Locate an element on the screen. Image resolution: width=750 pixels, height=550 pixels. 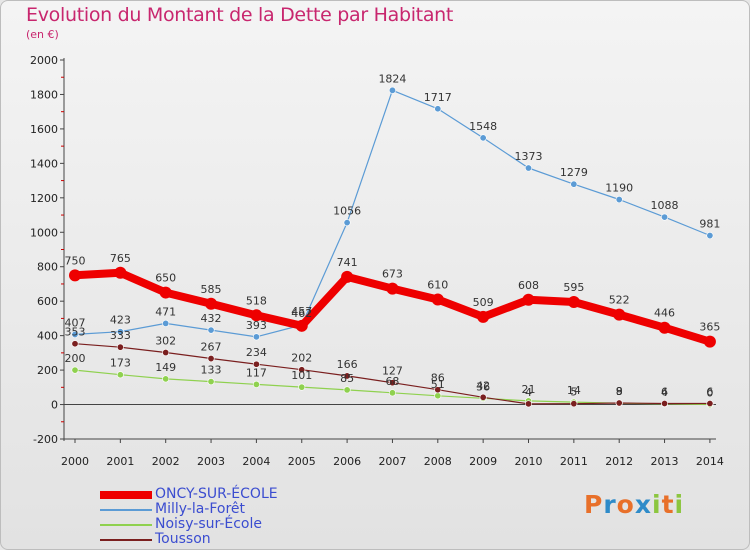
y-tick-label: 1000 is located at coordinates (44, 232).